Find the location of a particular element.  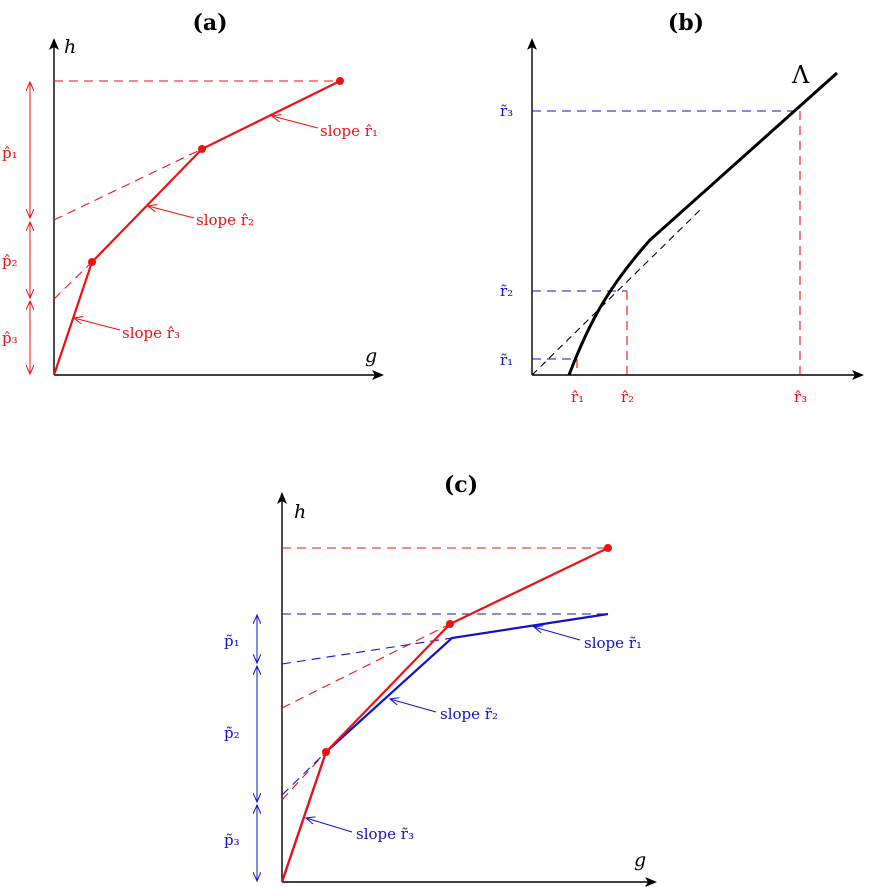

slope-label-3: slope r̃₃ is located at coordinates (385, 834).